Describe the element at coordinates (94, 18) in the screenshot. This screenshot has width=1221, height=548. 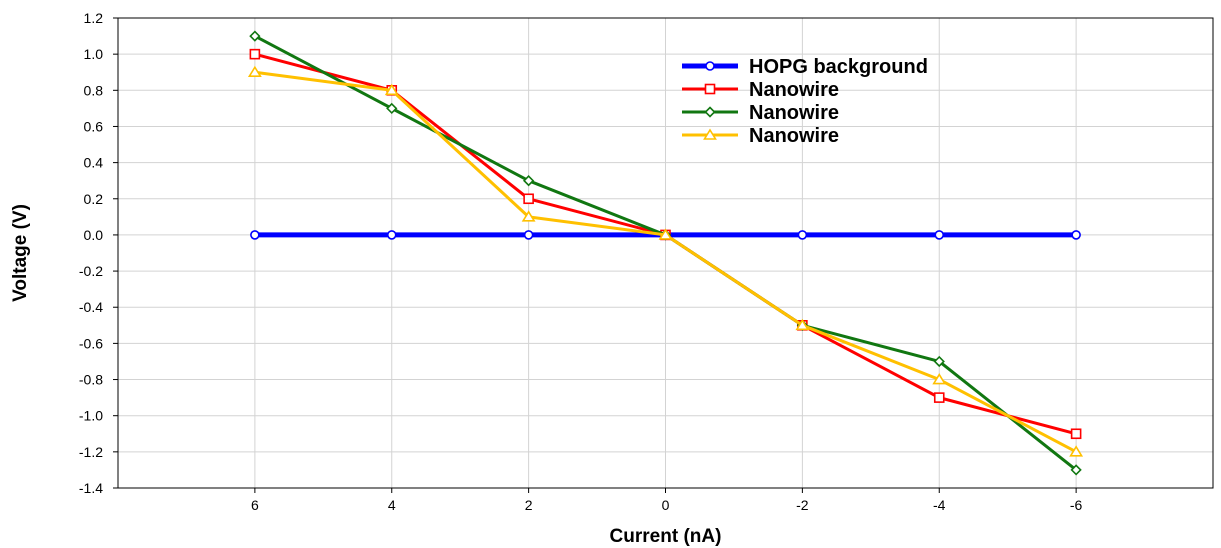
I see `y-tick-label: 1.2` at that location.